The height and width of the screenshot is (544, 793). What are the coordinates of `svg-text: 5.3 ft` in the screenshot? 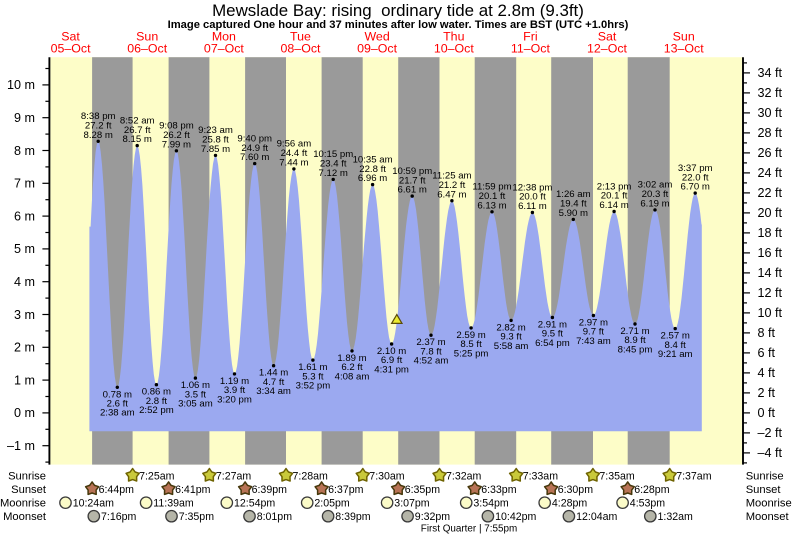 It's located at (313, 376).